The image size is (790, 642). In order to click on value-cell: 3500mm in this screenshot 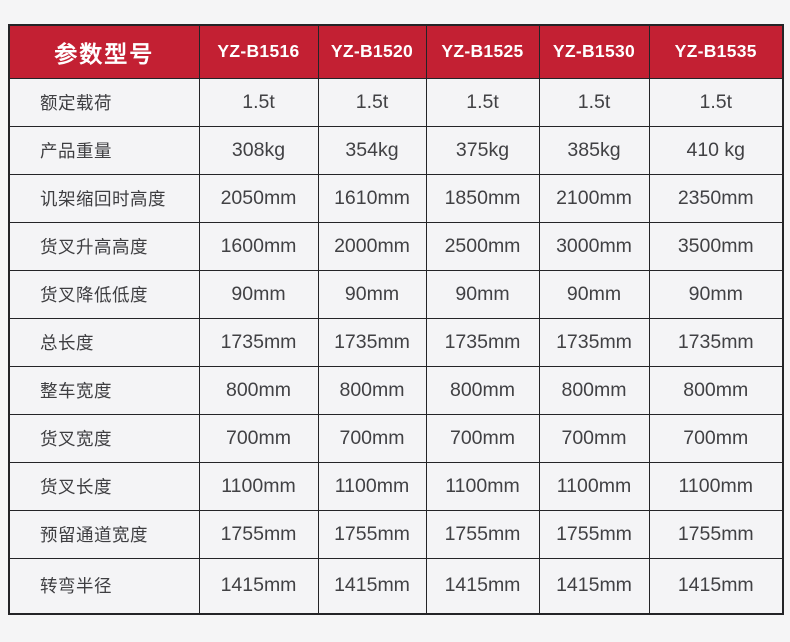, I will do `click(716, 246)`.